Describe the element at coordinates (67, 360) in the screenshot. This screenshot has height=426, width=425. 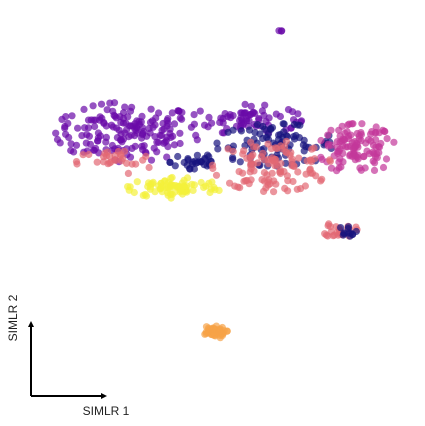
I see `axis-arrows` at that location.